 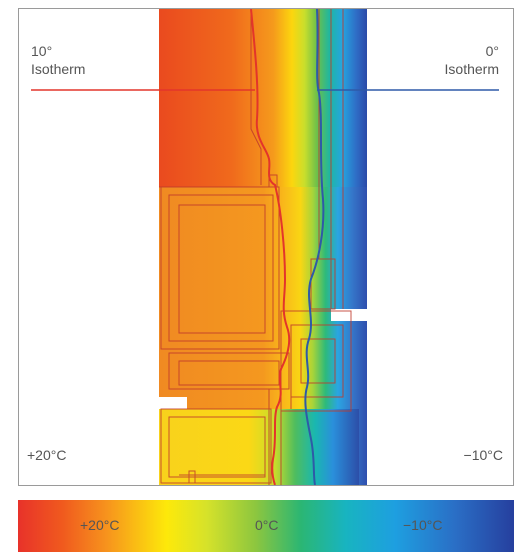 What do you see at coordinates (47, 455) in the screenshot?
I see `inside-temperature: +20°C` at bounding box center [47, 455].